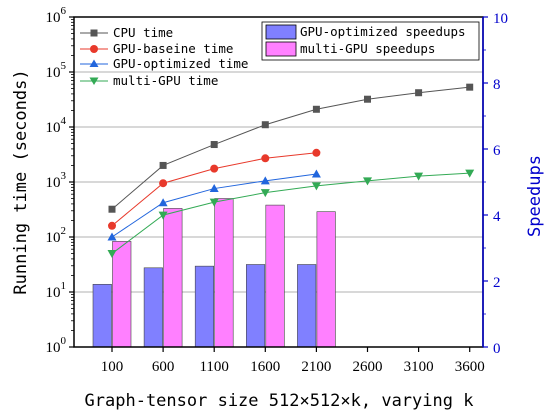 This screenshot has height=415, width=550. I want to click on x-tick-label: 3600, so click(470, 367).